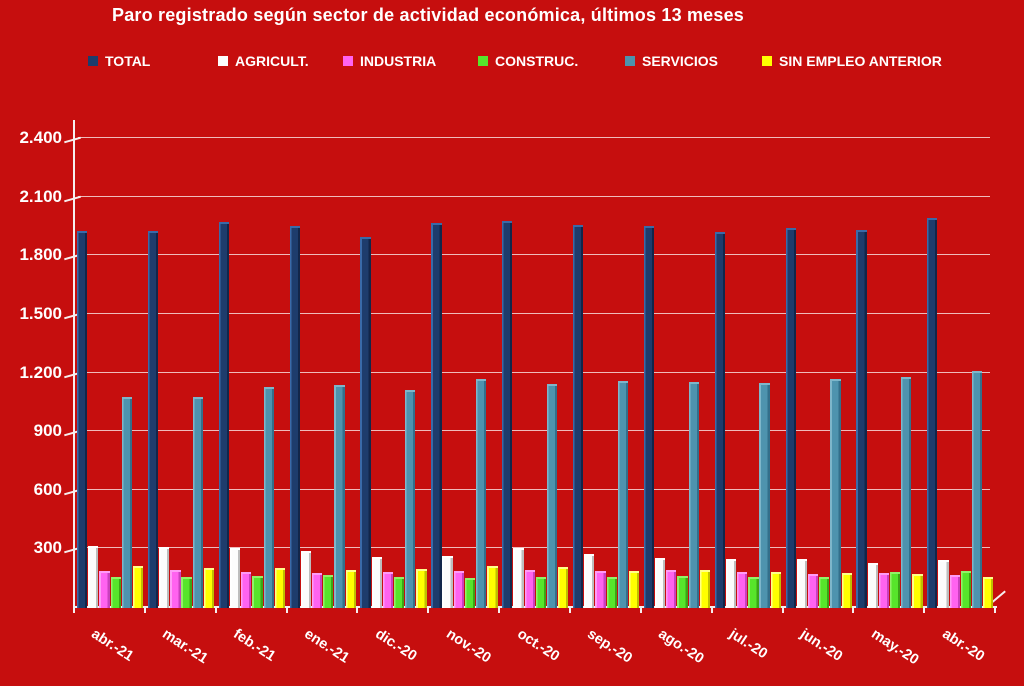 The height and width of the screenshot is (686, 1024). I want to click on x-category-label-dic-20: dic.-20, so click(396, 645).